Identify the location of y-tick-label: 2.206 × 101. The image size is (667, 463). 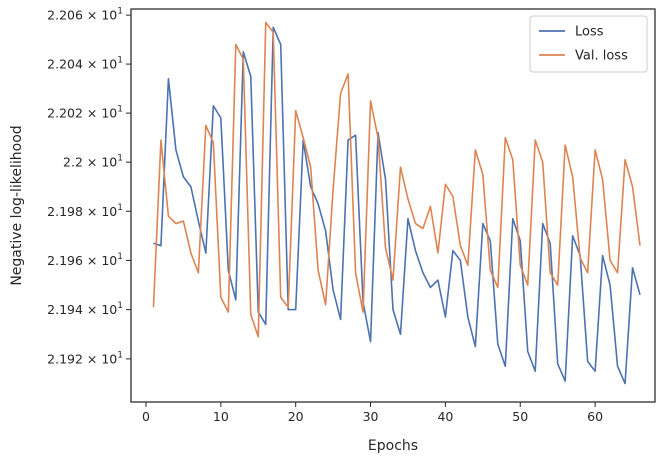
(85, 15).